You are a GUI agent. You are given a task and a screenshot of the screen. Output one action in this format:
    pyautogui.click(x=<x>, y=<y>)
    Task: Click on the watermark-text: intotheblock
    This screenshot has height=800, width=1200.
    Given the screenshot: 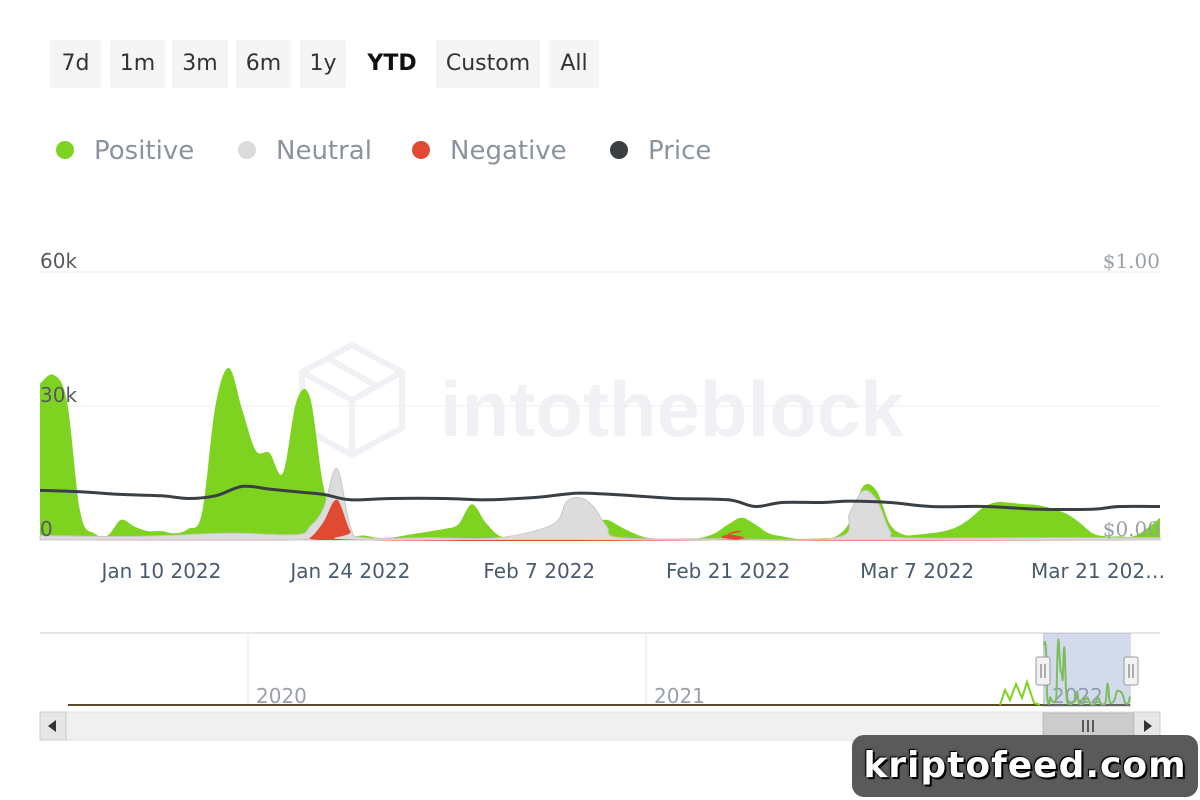 What is the action you would take?
    pyautogui.click(x=672, y=409)
    